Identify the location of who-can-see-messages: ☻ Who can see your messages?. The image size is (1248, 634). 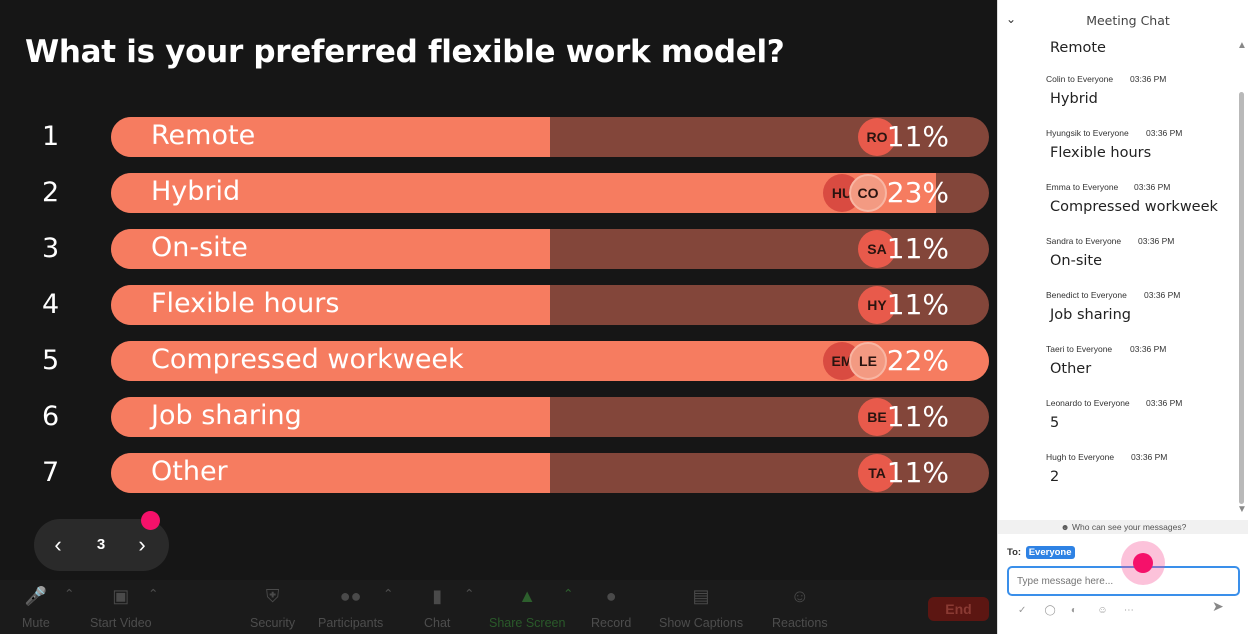
(1123, 527).